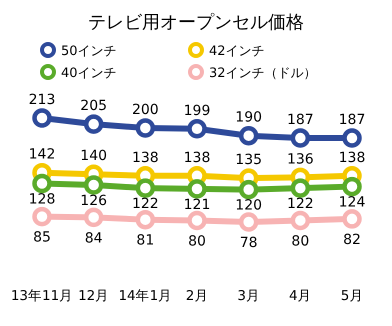 This screenshot has width=392, height=326. What do you see at coordinates (42, 296) in the screenshot?
I see `xtick: 13年11月` at bounding box center [42, 296].